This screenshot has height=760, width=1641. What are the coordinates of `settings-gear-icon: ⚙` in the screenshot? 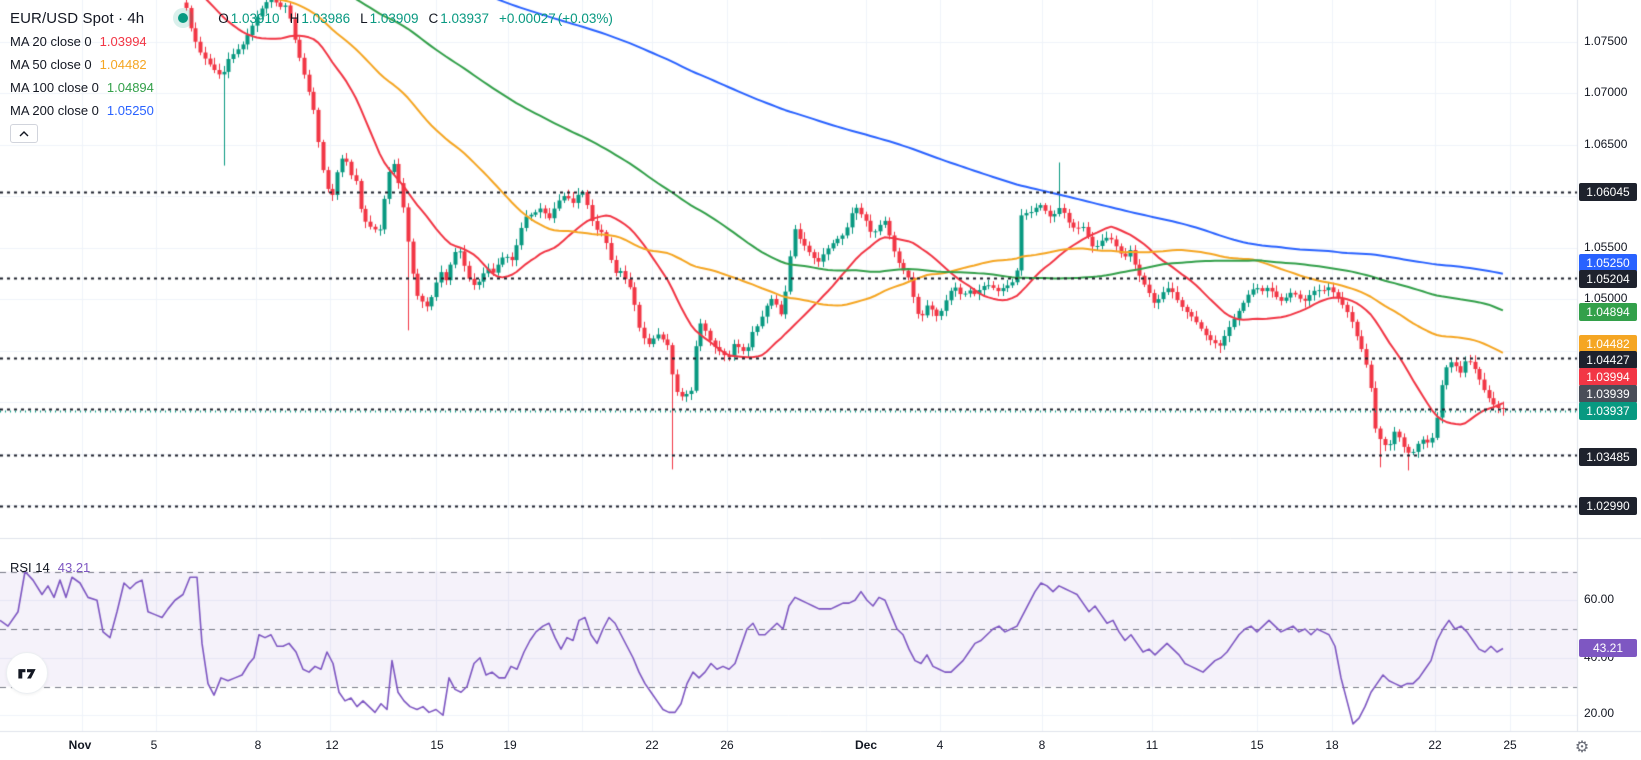 It's located at (1582, 746).